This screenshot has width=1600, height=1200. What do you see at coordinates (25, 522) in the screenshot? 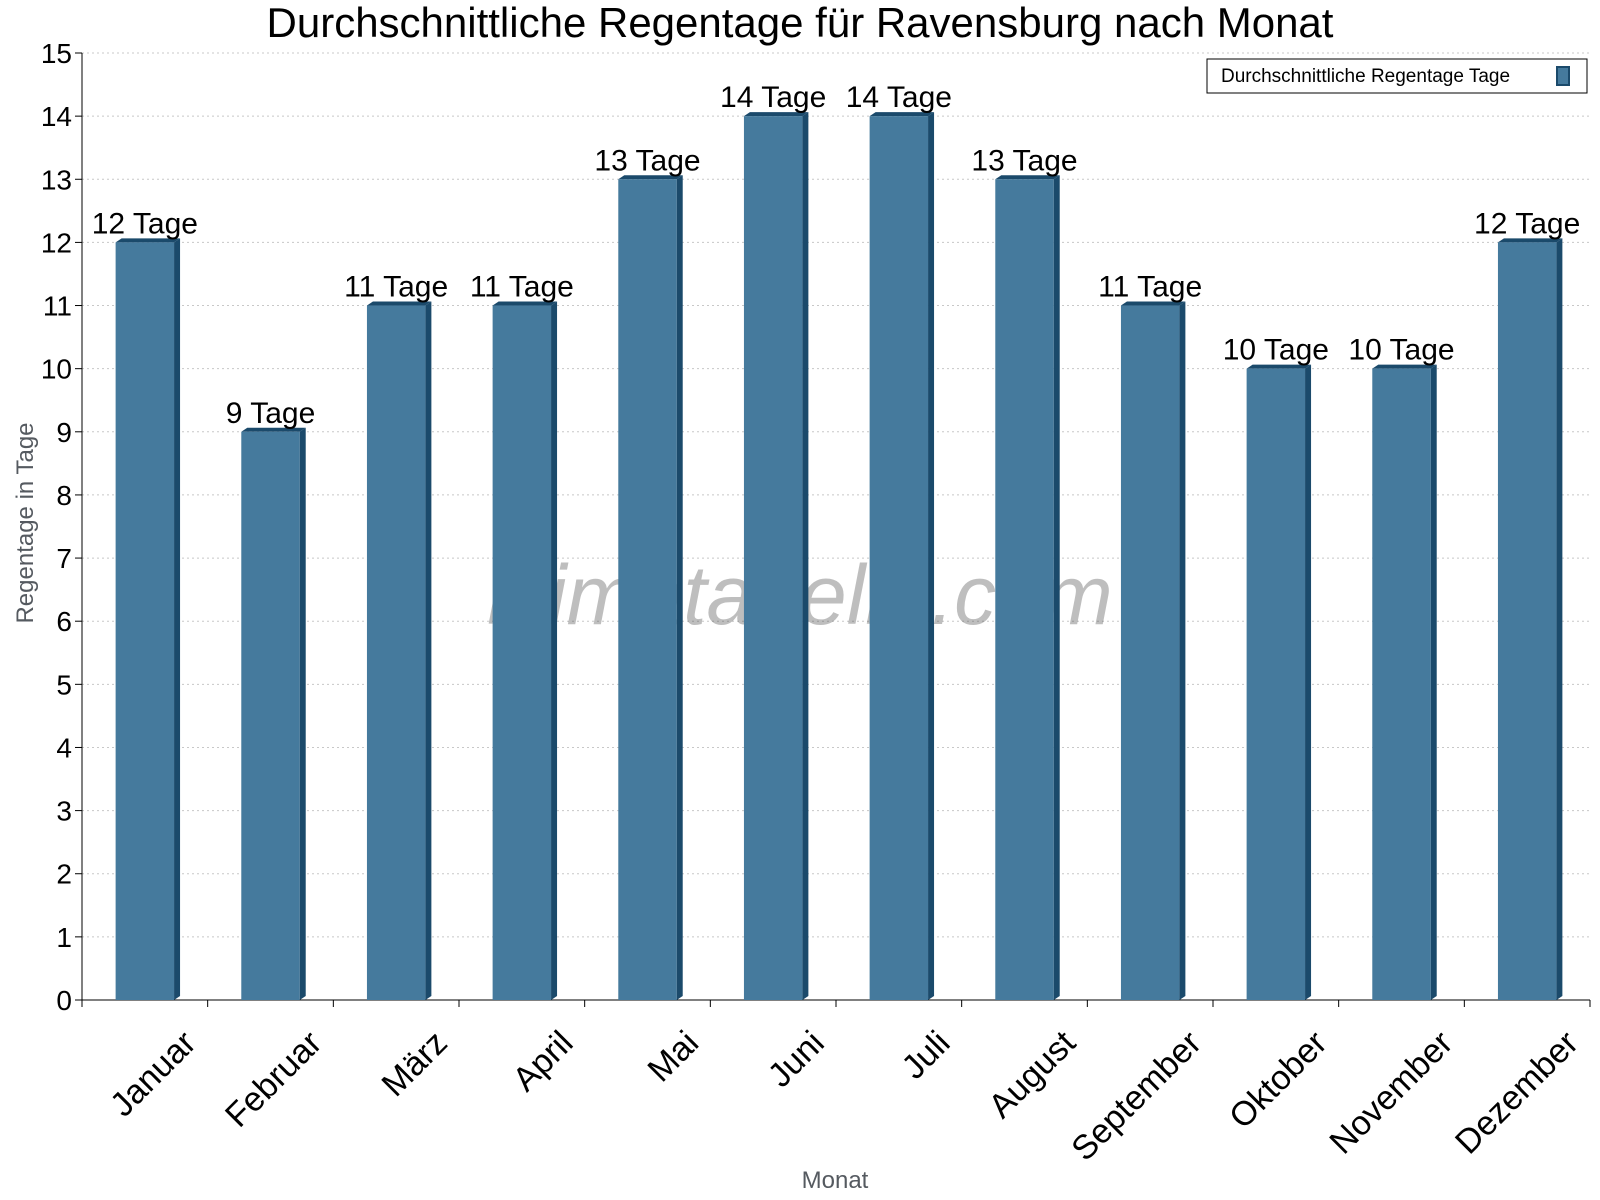
I see `y-axis-title: Regentage in Tage` at bounding box center [25, 522].